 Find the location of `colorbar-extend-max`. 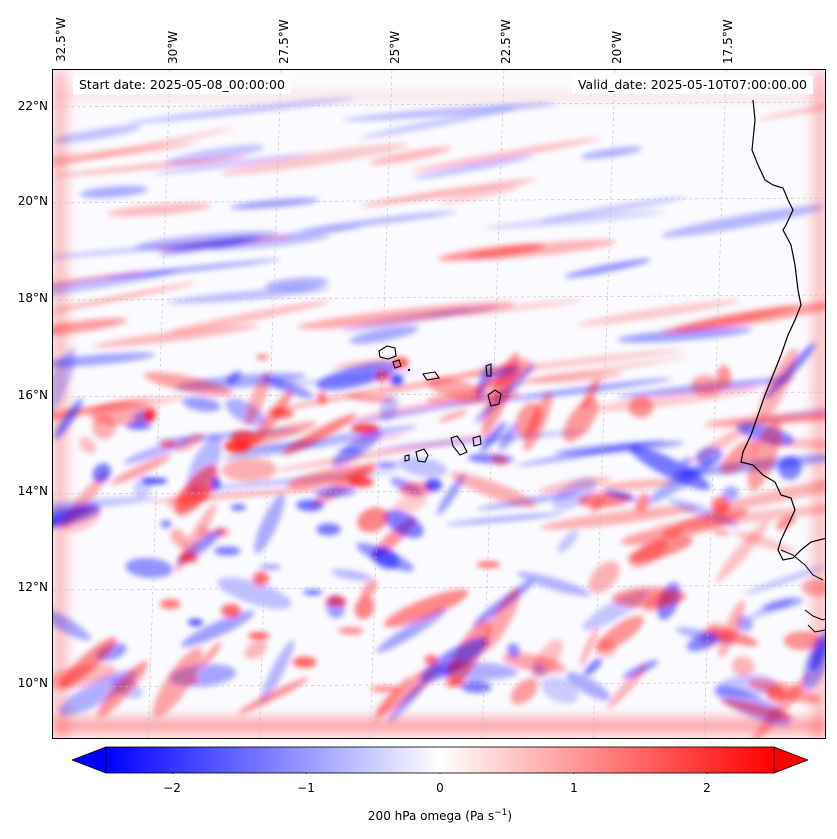

colorbar-extend-max is located at coordinates (790, 760).